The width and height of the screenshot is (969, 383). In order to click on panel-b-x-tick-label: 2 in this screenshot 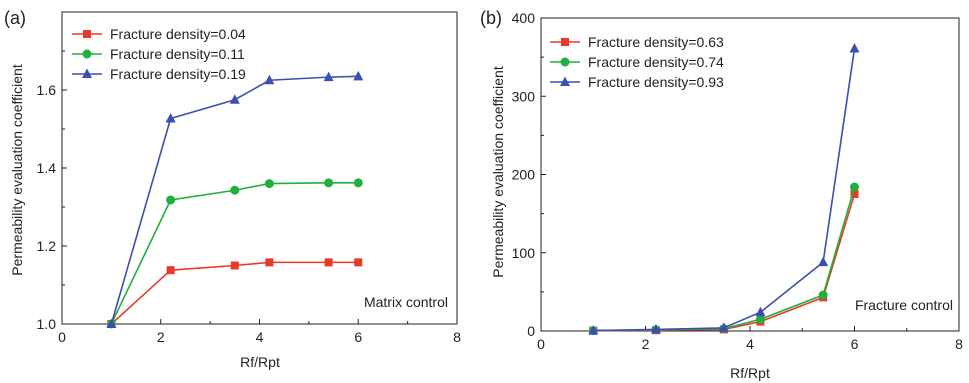, I will do `click(646, 344)`.